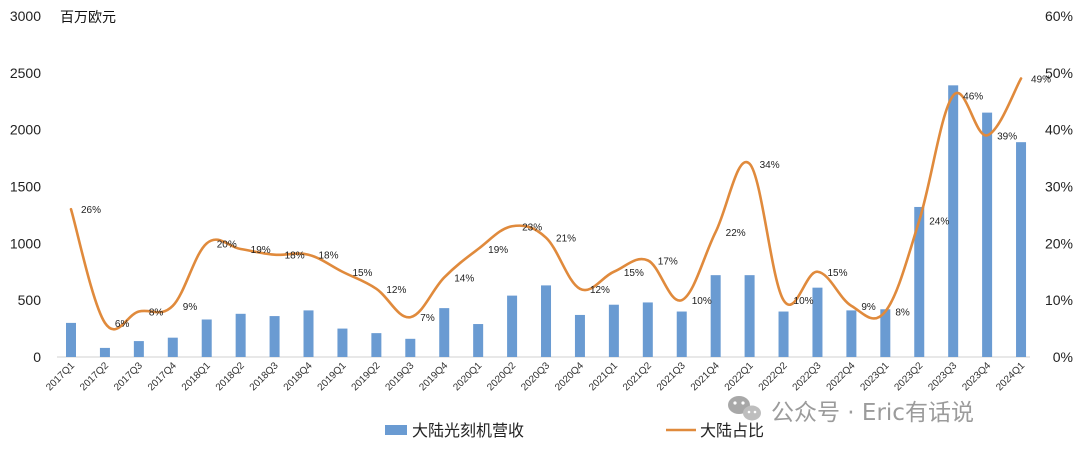 Image resolution: width=1080 pixels, height=458 pixels. I want to click on x-tick-label: 2020Q3, so click(535, 376).